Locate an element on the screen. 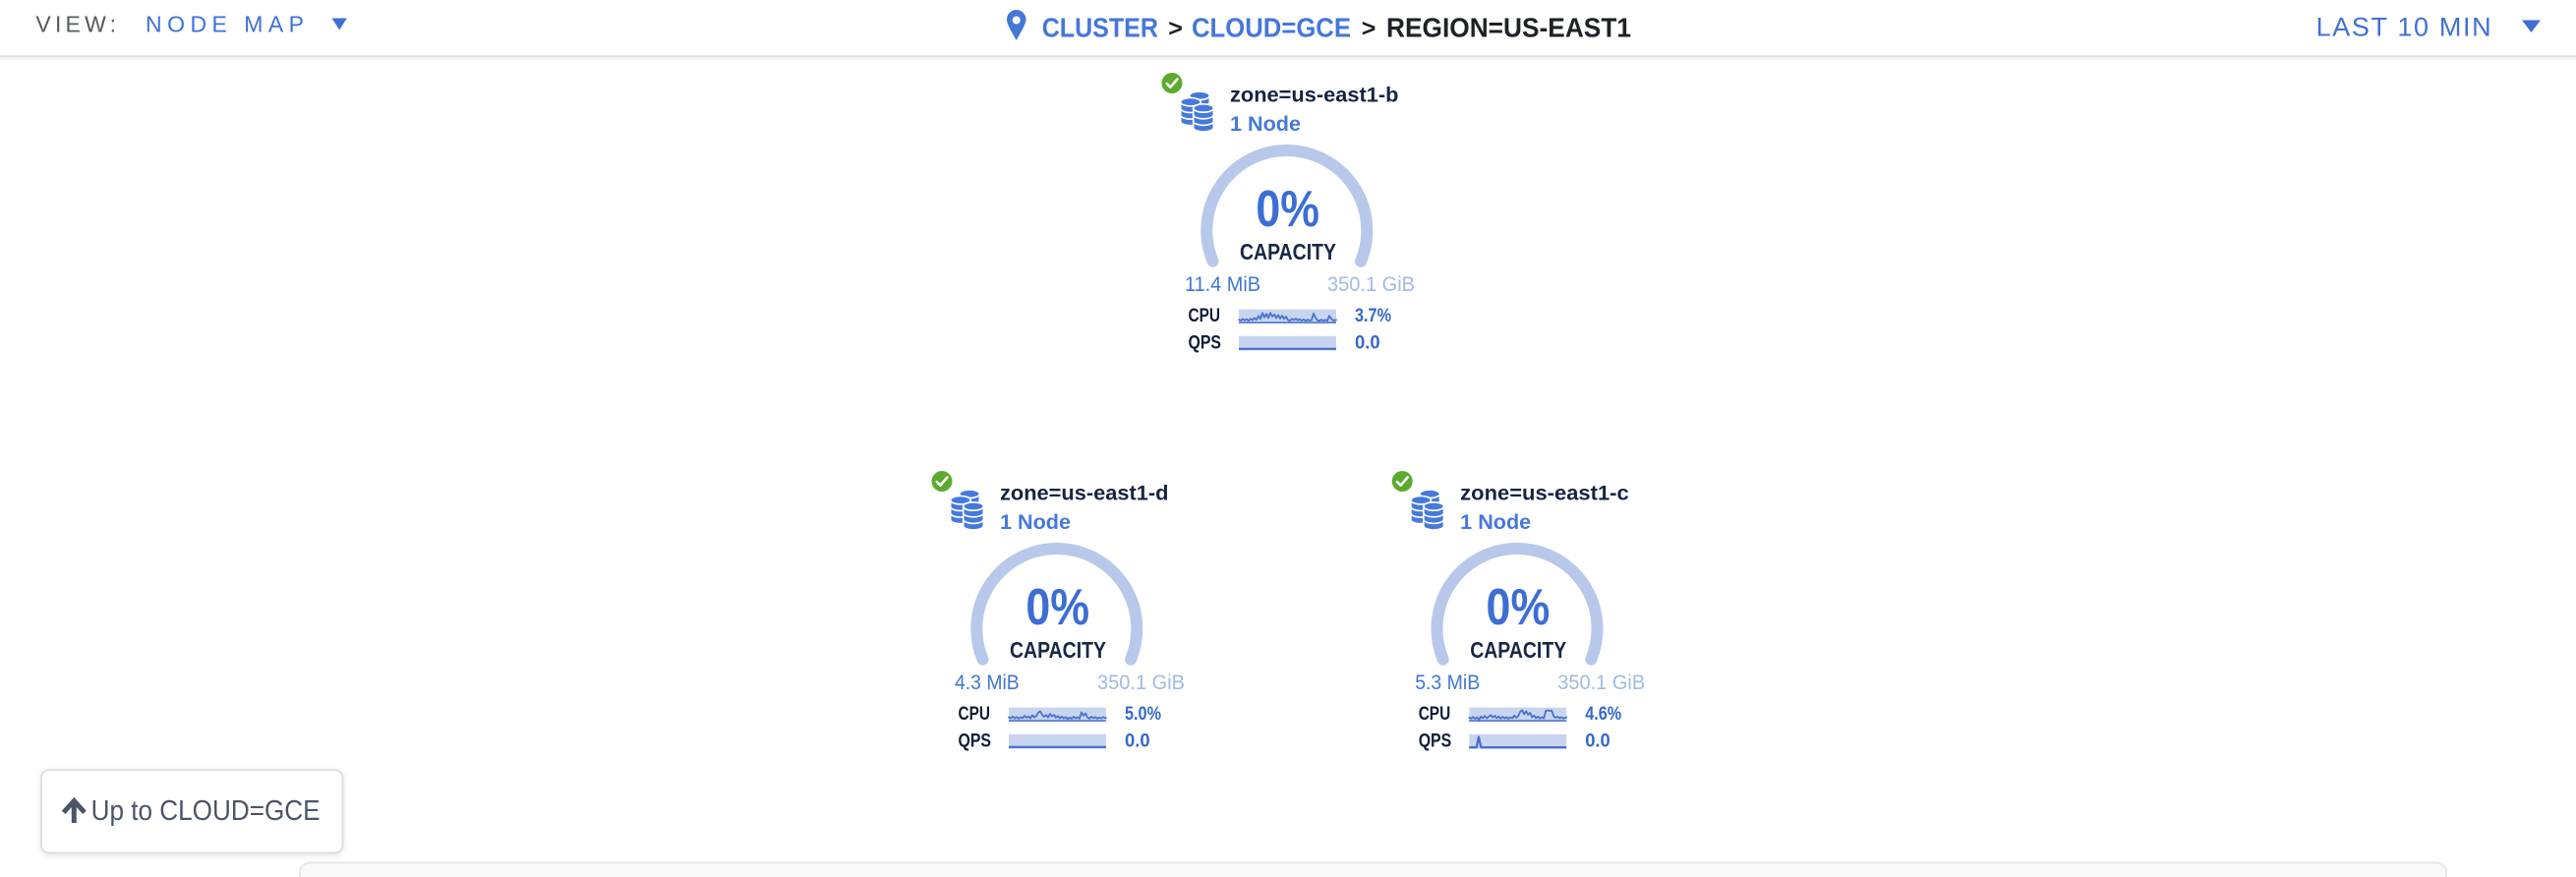 The width and height of the screenshot is (2576, 877). svg-text: 4.3 MiB is located at coordinates (987, 682).